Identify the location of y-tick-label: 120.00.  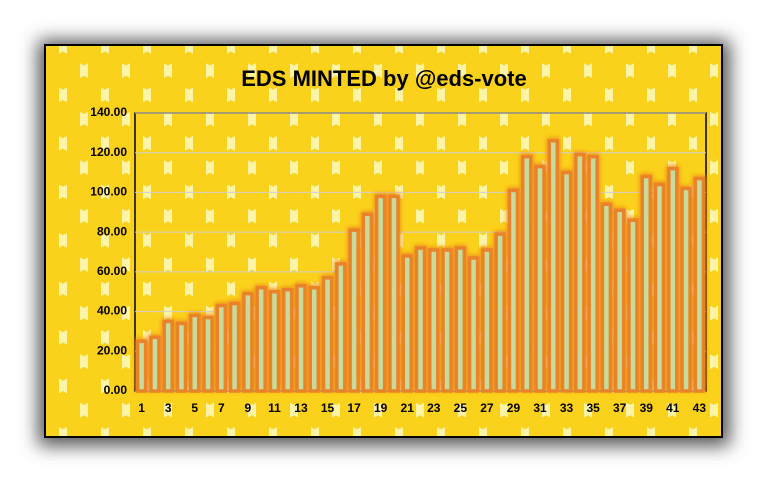
(108, 152).